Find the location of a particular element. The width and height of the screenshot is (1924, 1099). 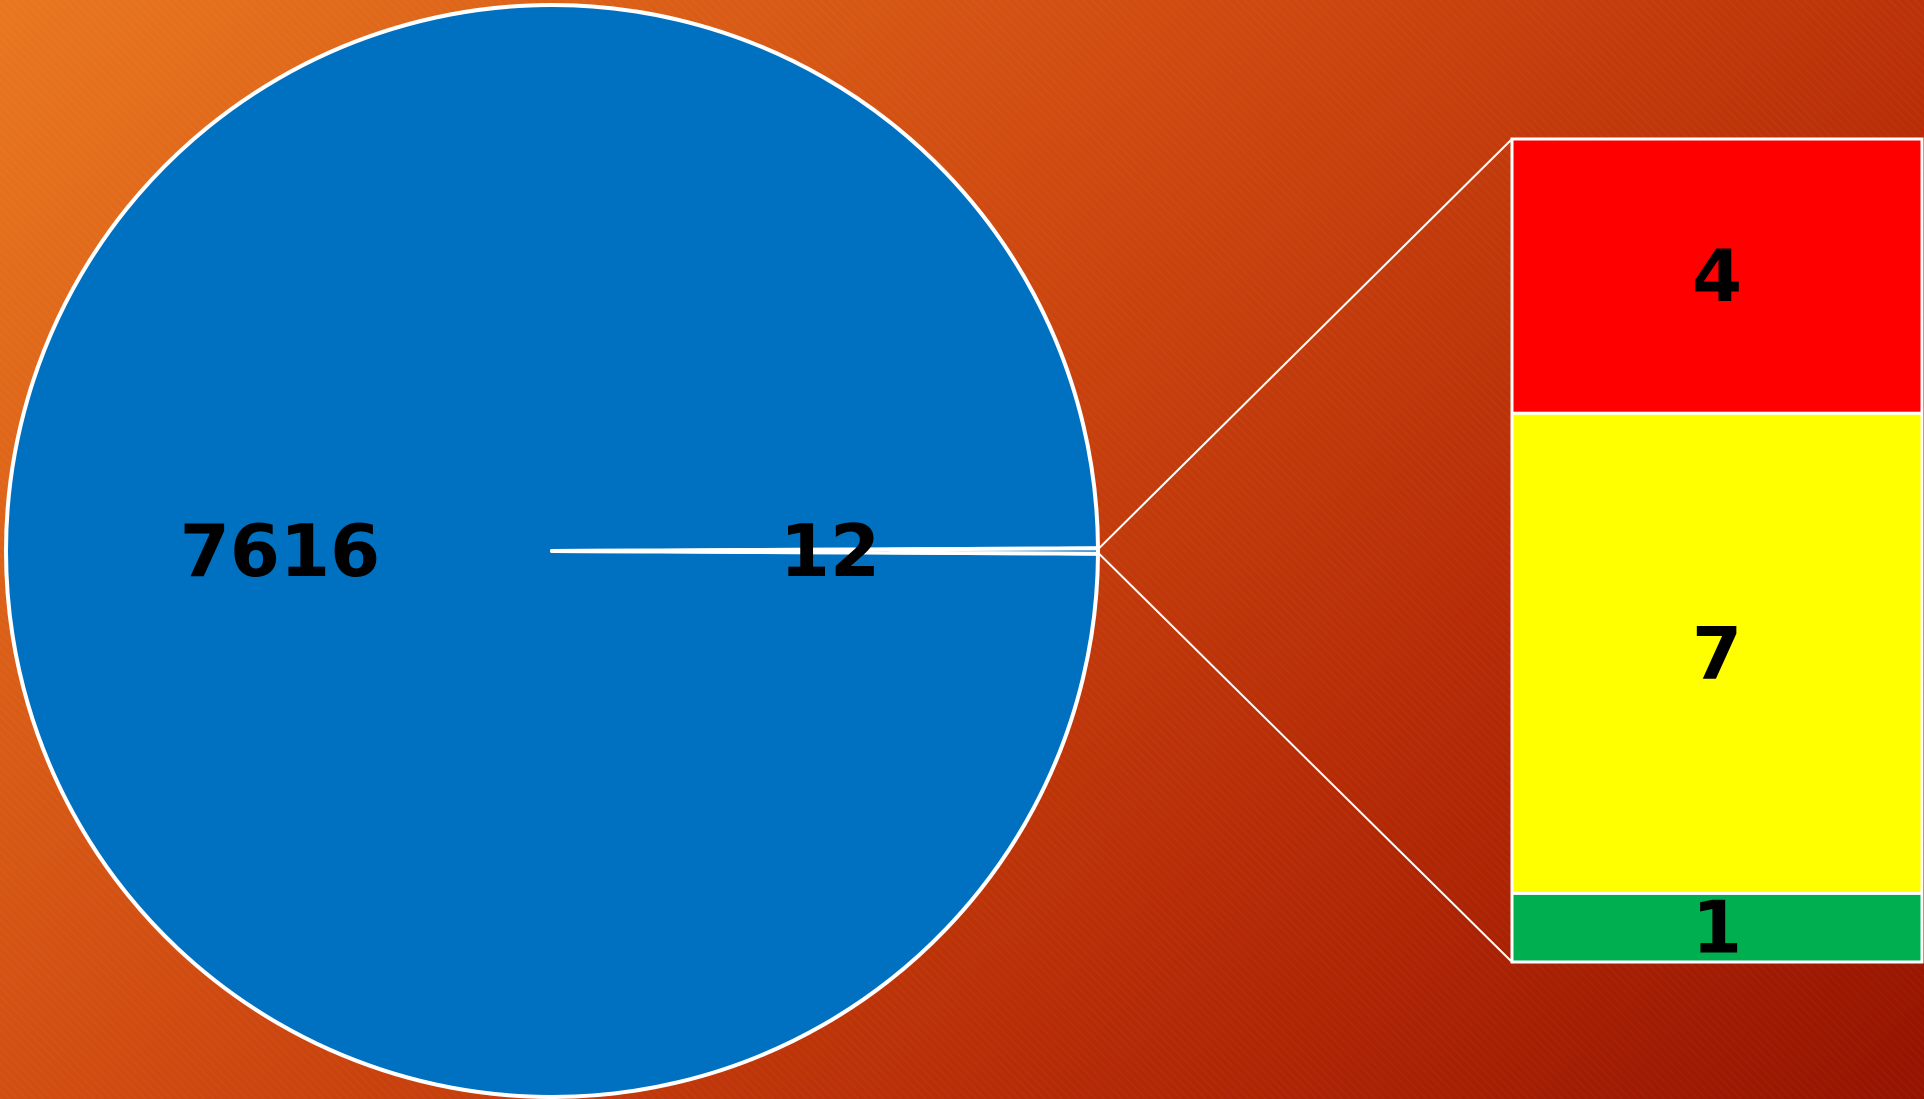

bar-segment-label-7: 7 is located at coordinates (1717, 653).